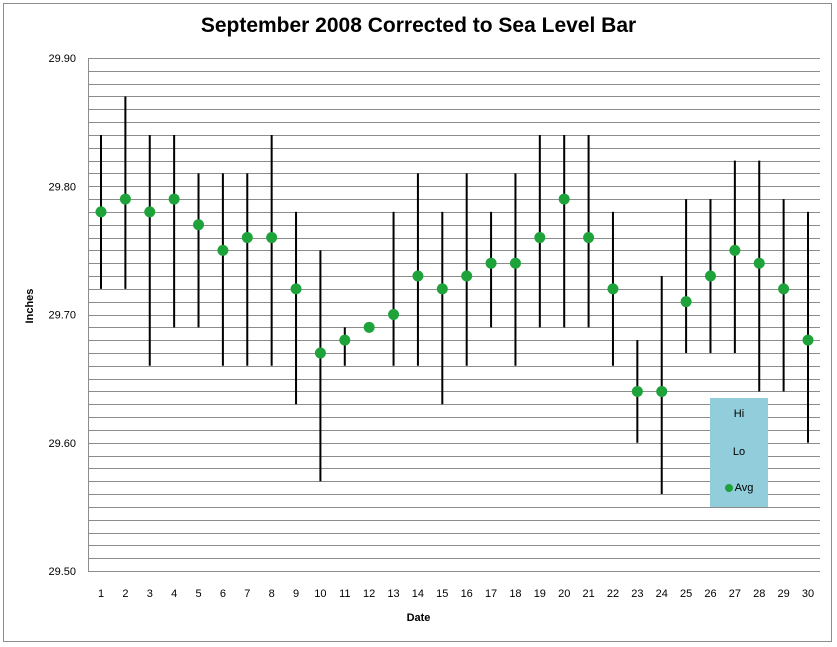  I want to click on x-tick-label: 28, so click(759, 594).